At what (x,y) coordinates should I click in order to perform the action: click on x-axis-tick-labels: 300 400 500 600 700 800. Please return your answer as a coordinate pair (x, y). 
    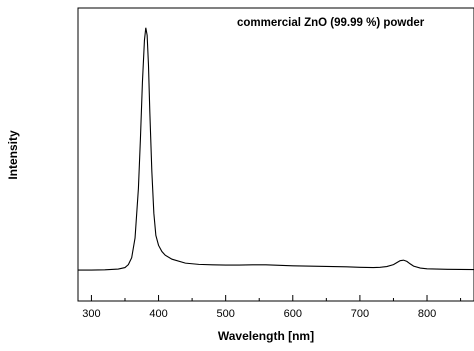
    Looking at the image, I should click on (259, 314).